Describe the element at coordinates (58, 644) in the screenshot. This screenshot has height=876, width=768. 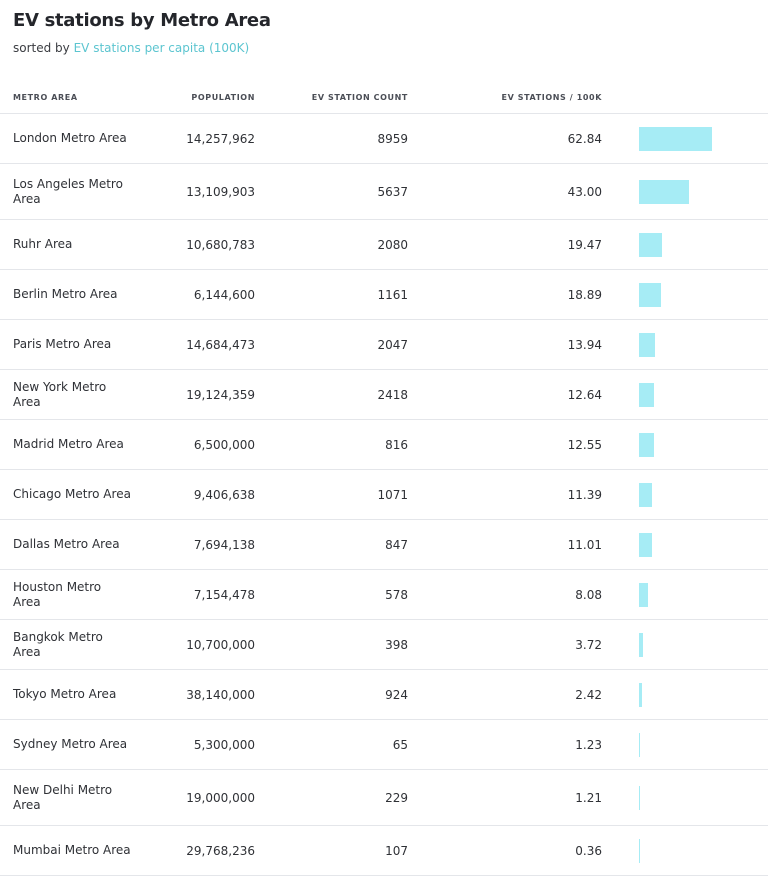
I see `metro-area-name: Bangkok Metro Area` at that location.